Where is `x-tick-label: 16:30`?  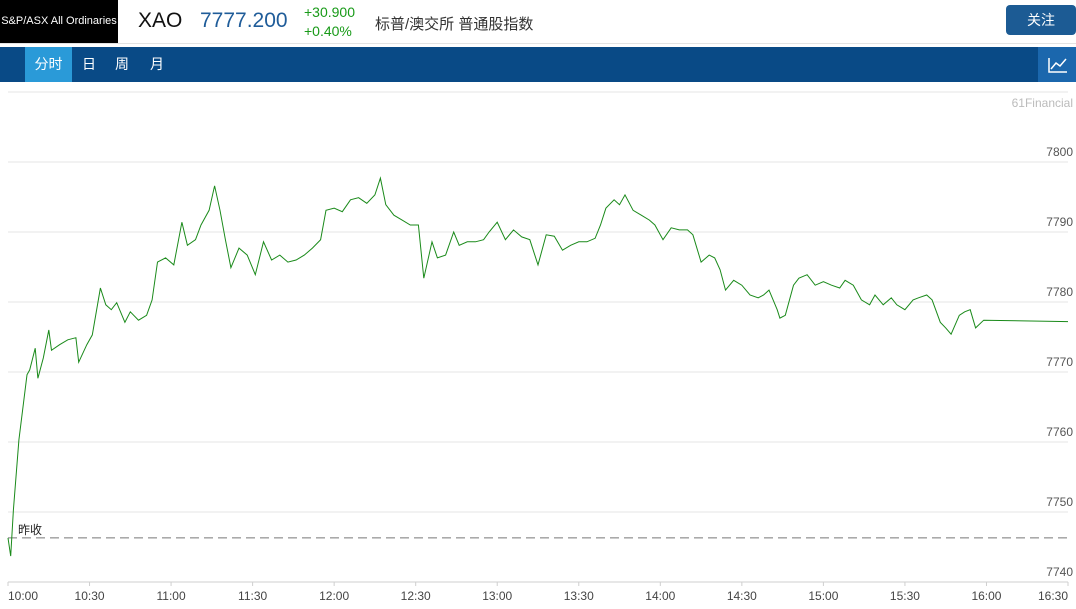 x-tick-label: 16:30 is located at coordinates (1053, 596).